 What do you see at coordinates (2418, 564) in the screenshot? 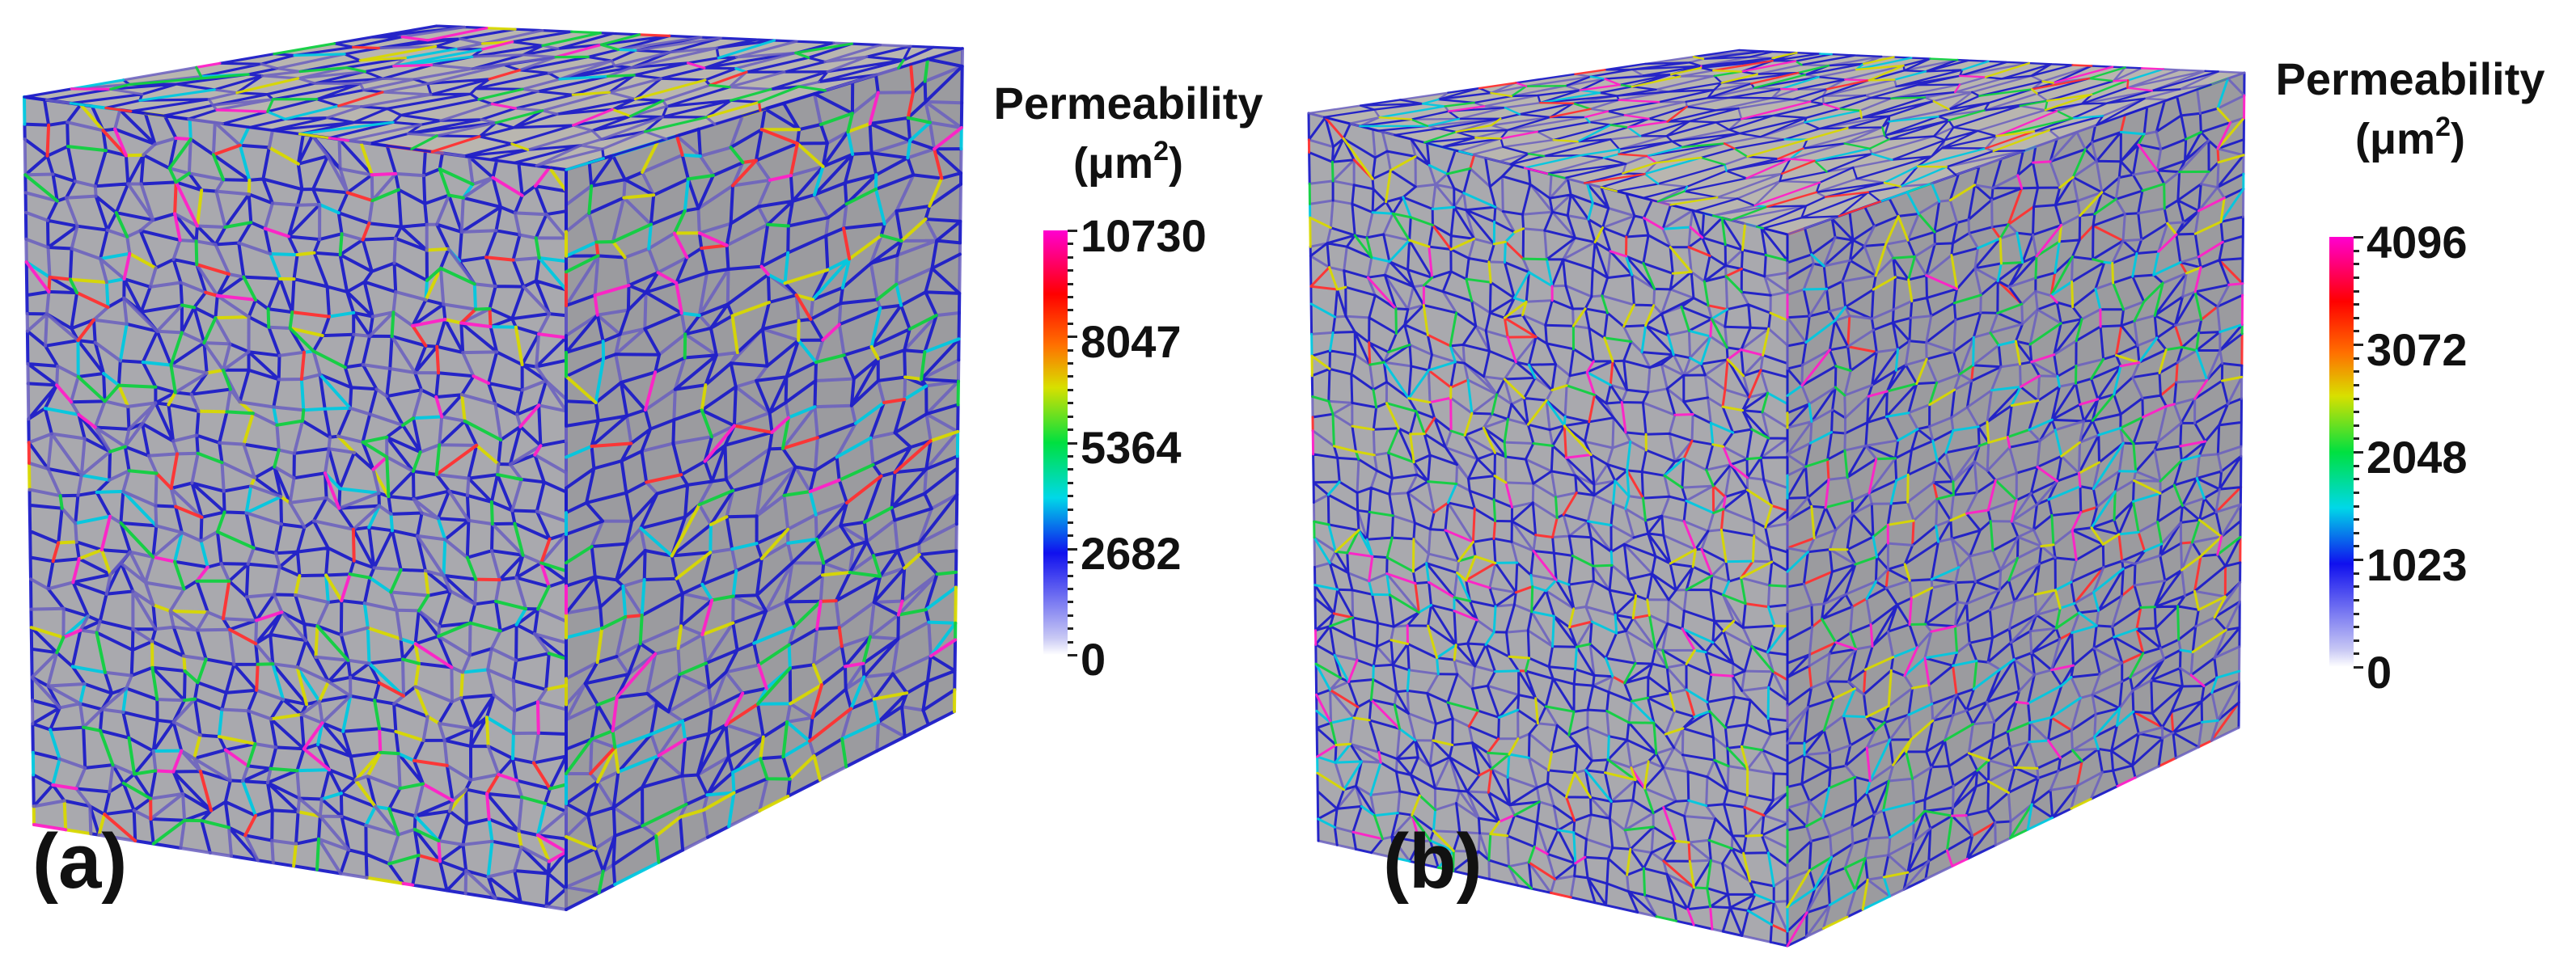
I see `colorbar-tick-label: 1023` at bounding box center [2418, 564].